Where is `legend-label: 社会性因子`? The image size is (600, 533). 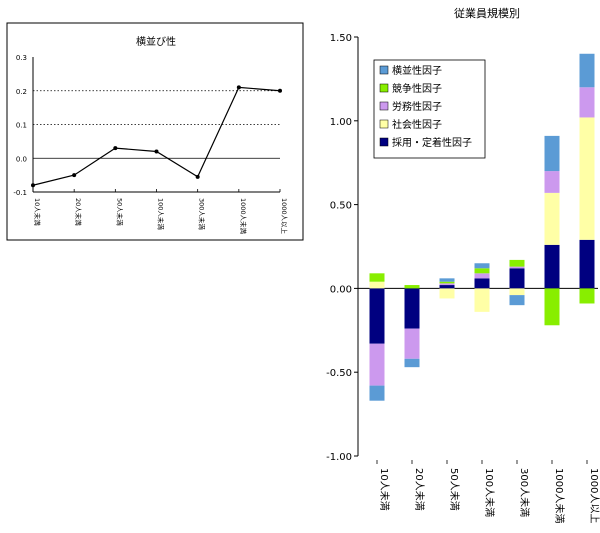 legend-label: 社会性因子 is located at coordinates (417, 124).